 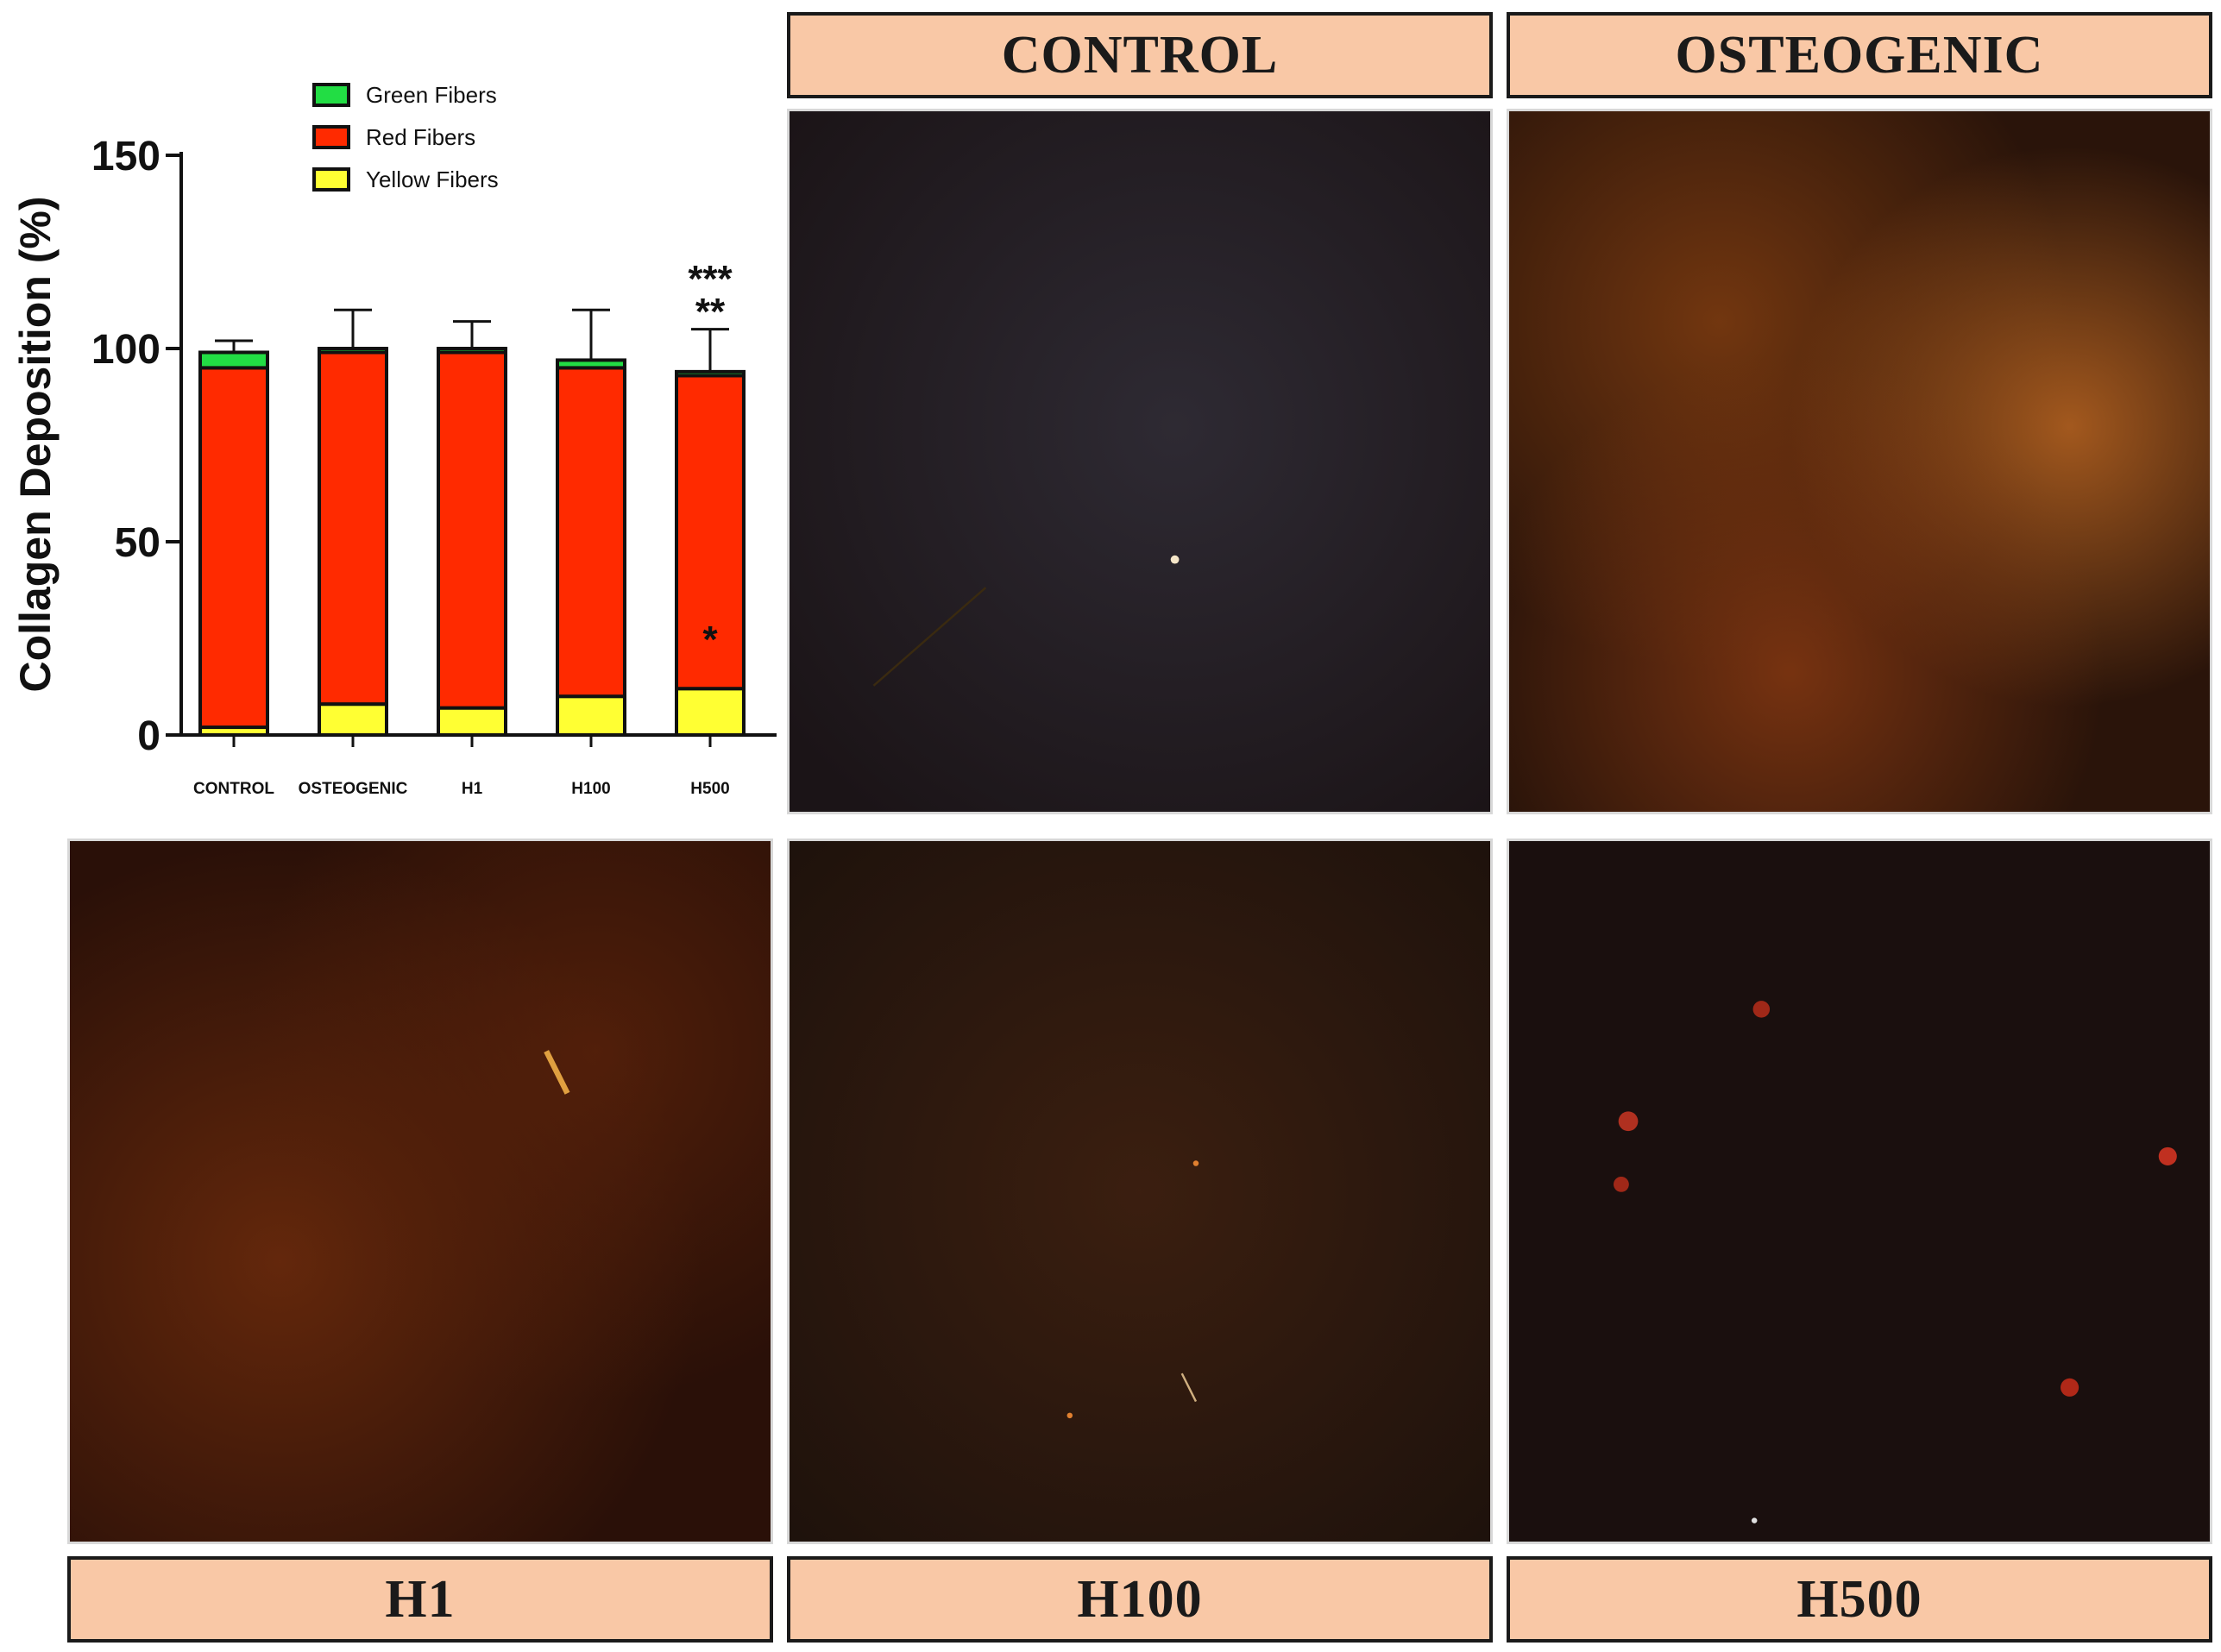 I want to click on label-h500: H500, so click(x=1859, y=1600).